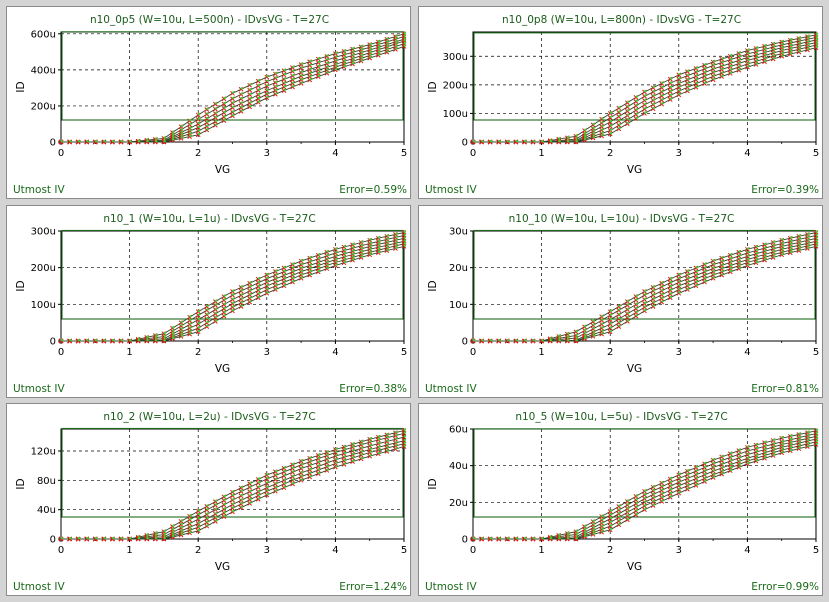 This screenshot has height=602, width=829. Describe the element at coordinates (209, 417) in the screenshot. I see `chart-title: n10_2 (W=10u, L=2u) - IDvsVG - T=27C` at that location.